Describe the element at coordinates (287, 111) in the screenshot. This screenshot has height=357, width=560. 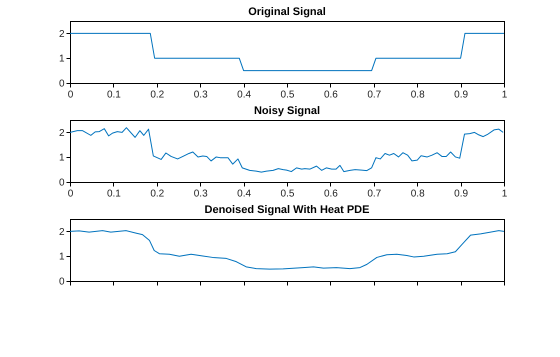
I see `chart-title: Noisy Signal` at that location.